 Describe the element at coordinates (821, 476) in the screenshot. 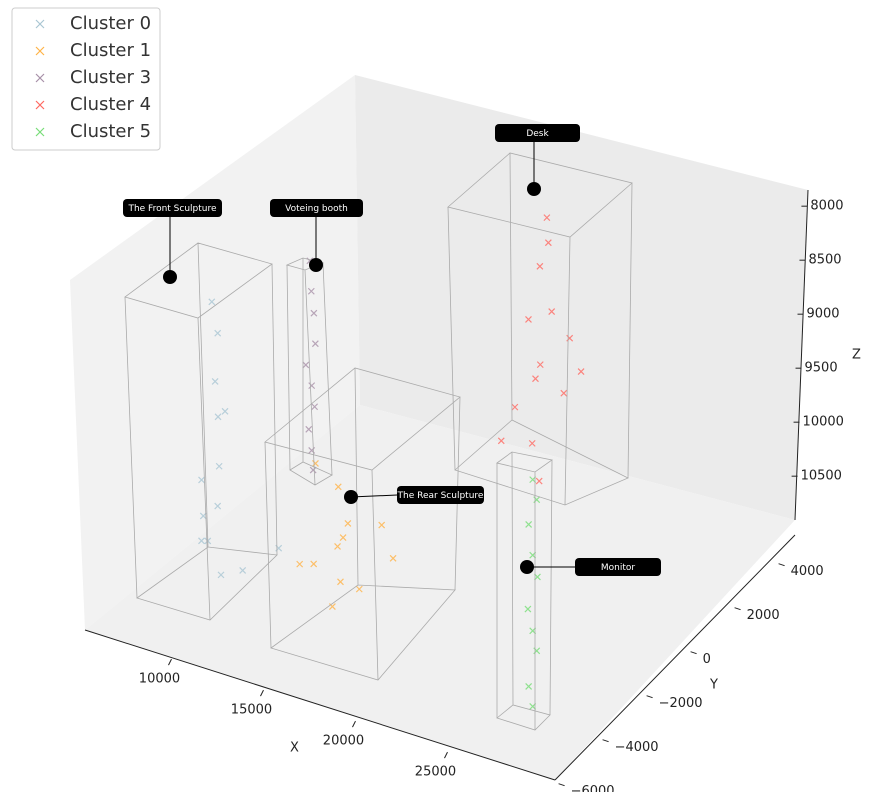

I see `z-tick-label: 10500` at that location.